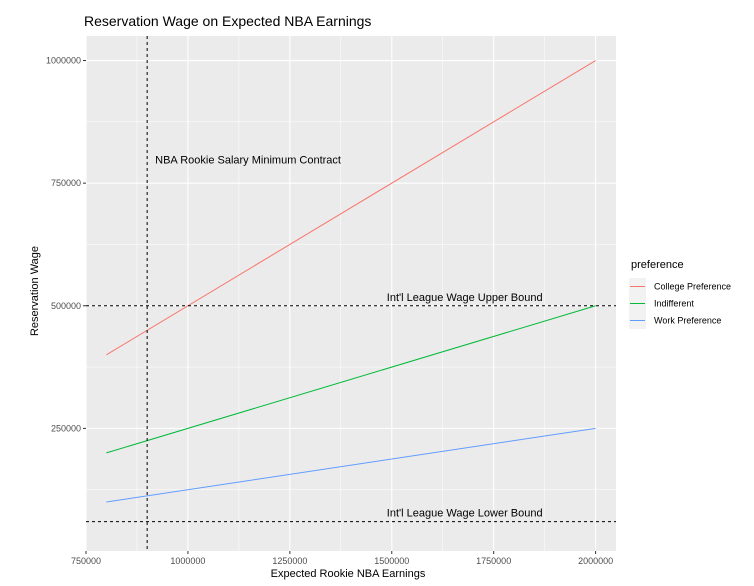  I want to click on x-tick-label: 1250000, so click(289, 561).